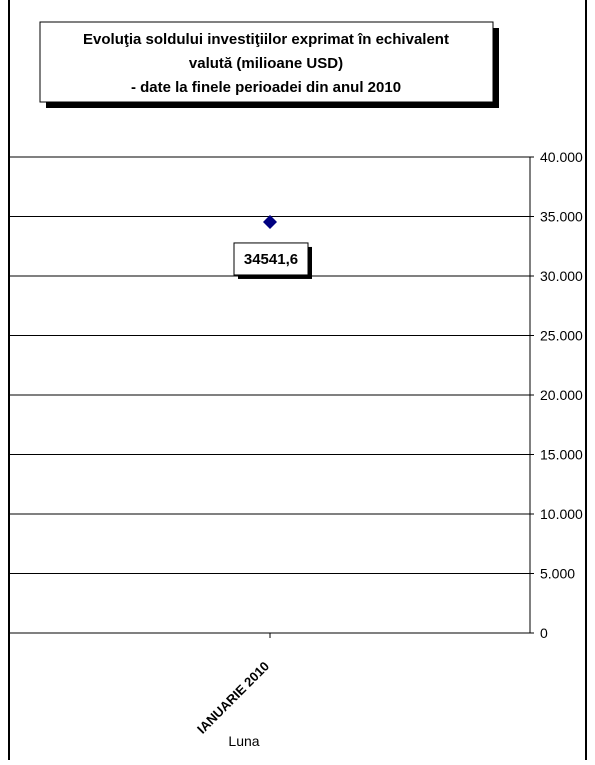 The height and width of the screenshot is (765, 595). What do you see at coordinates (561, 276) in the screenshot?
I see `y-tick-label: 30.000` at bounding box center [561, 276].